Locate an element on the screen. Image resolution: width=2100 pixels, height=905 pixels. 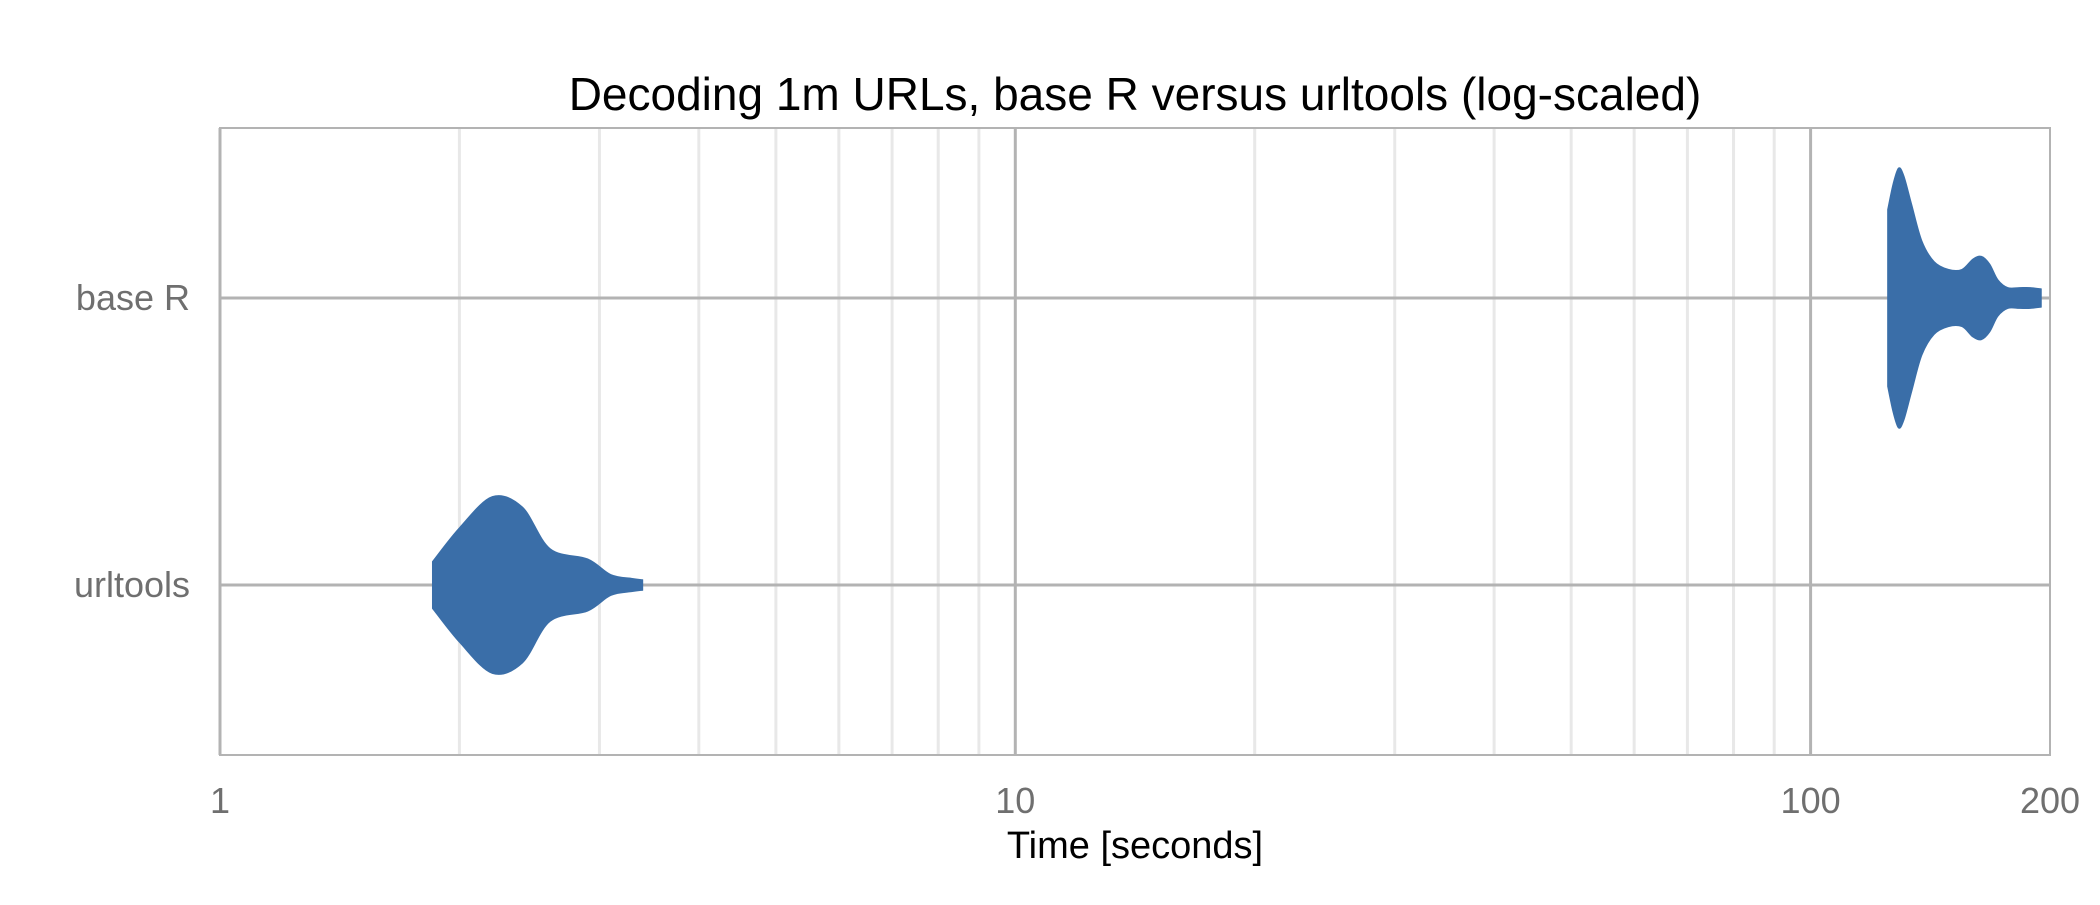
y-tick-label: base R is located at coordinates (133, 297).